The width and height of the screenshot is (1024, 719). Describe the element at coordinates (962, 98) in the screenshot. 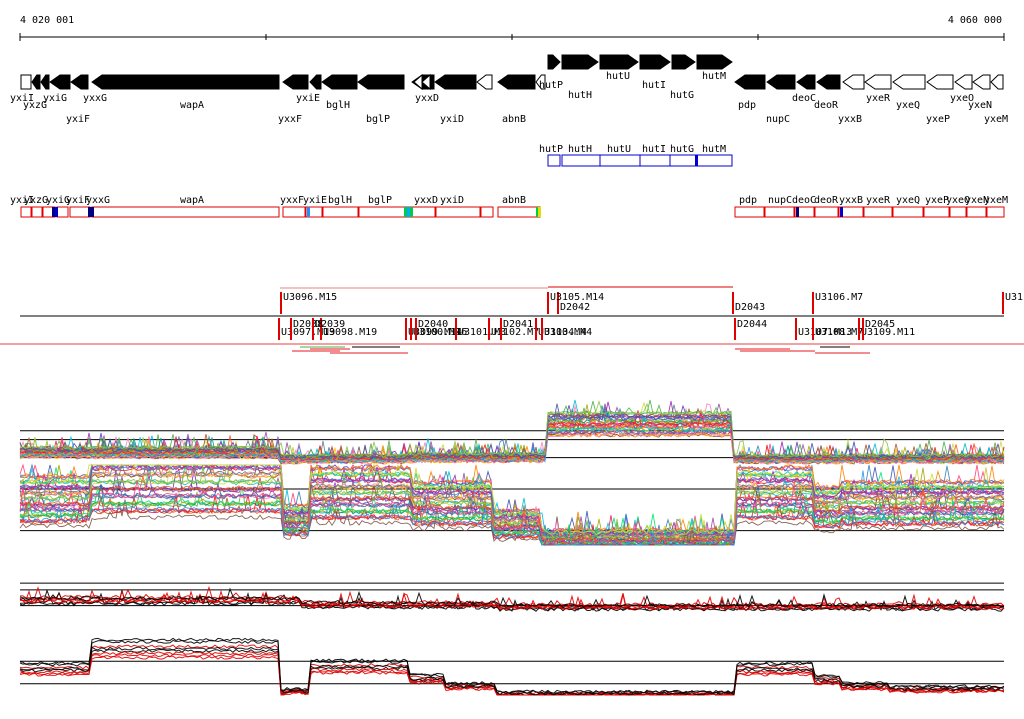

I see `gene-label: yxeO` at that location.